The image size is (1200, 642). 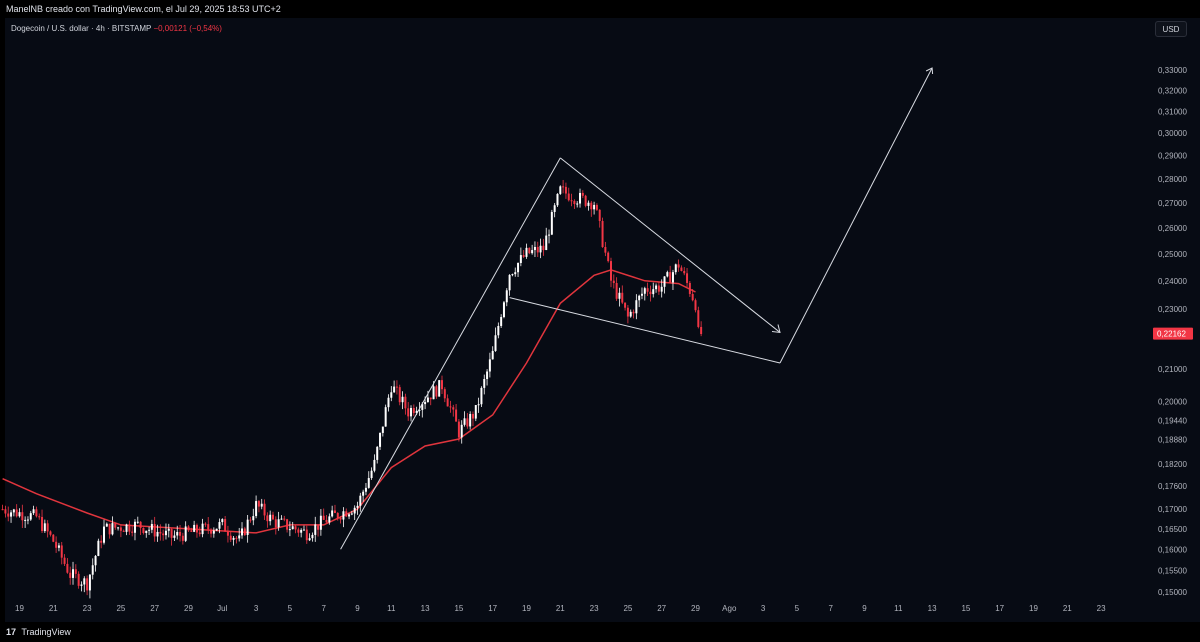 What do you see at coordinates (1172, 549) in the screenshot?
I see `y-tick-label: 0,16000` at bounding box center [1172, 549].